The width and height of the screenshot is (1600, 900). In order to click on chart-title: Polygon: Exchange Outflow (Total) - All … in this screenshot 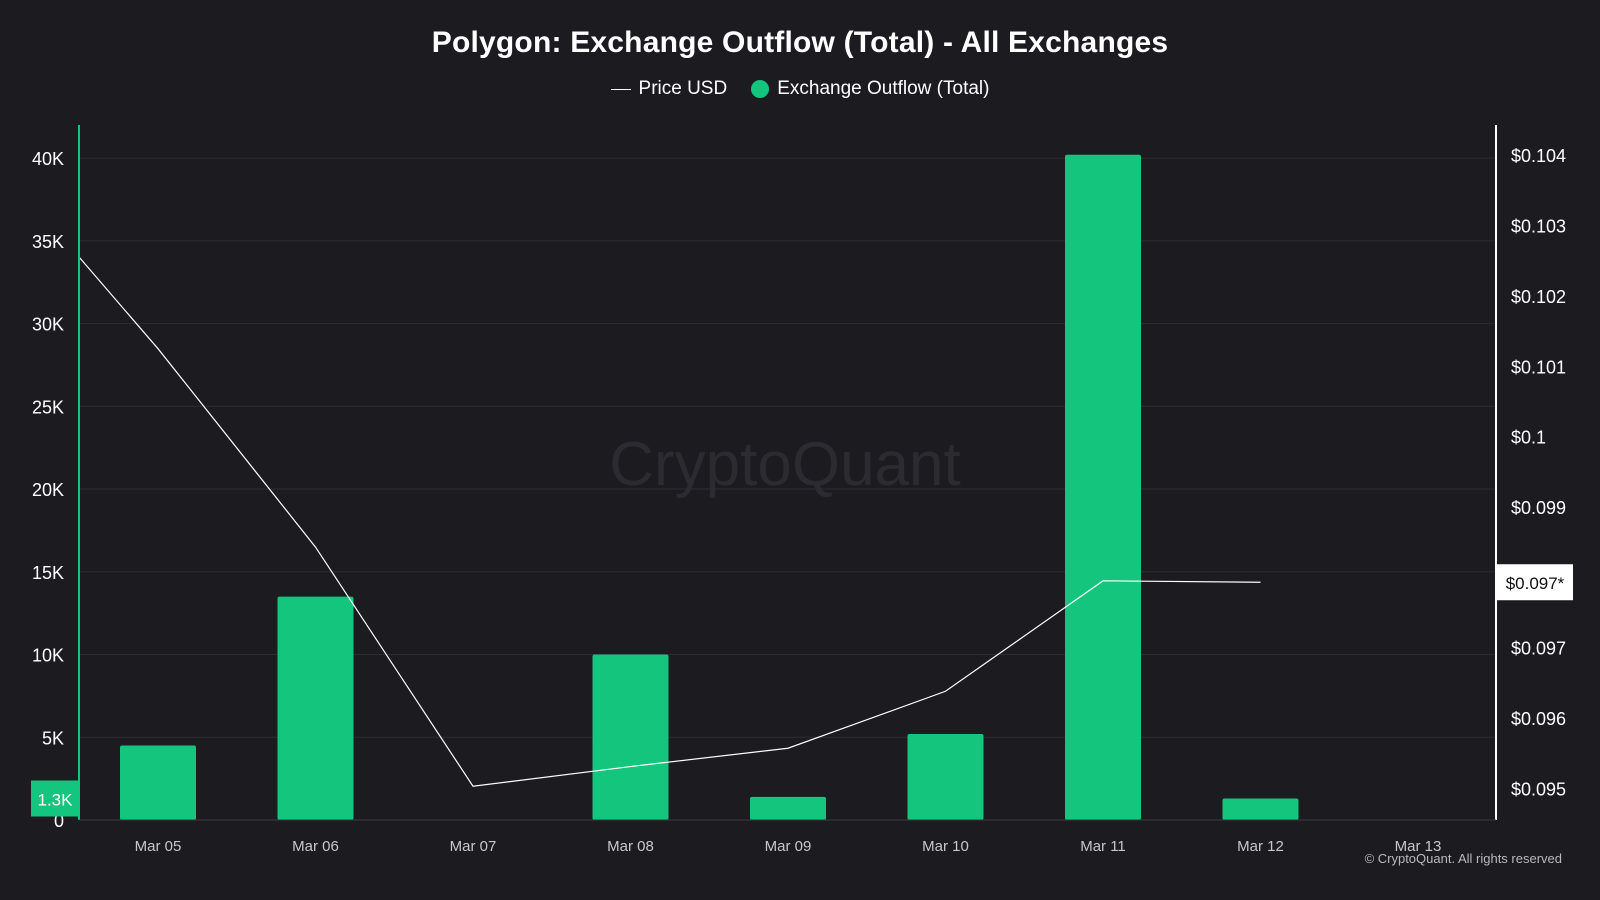, I will do `click(800, 42)`.